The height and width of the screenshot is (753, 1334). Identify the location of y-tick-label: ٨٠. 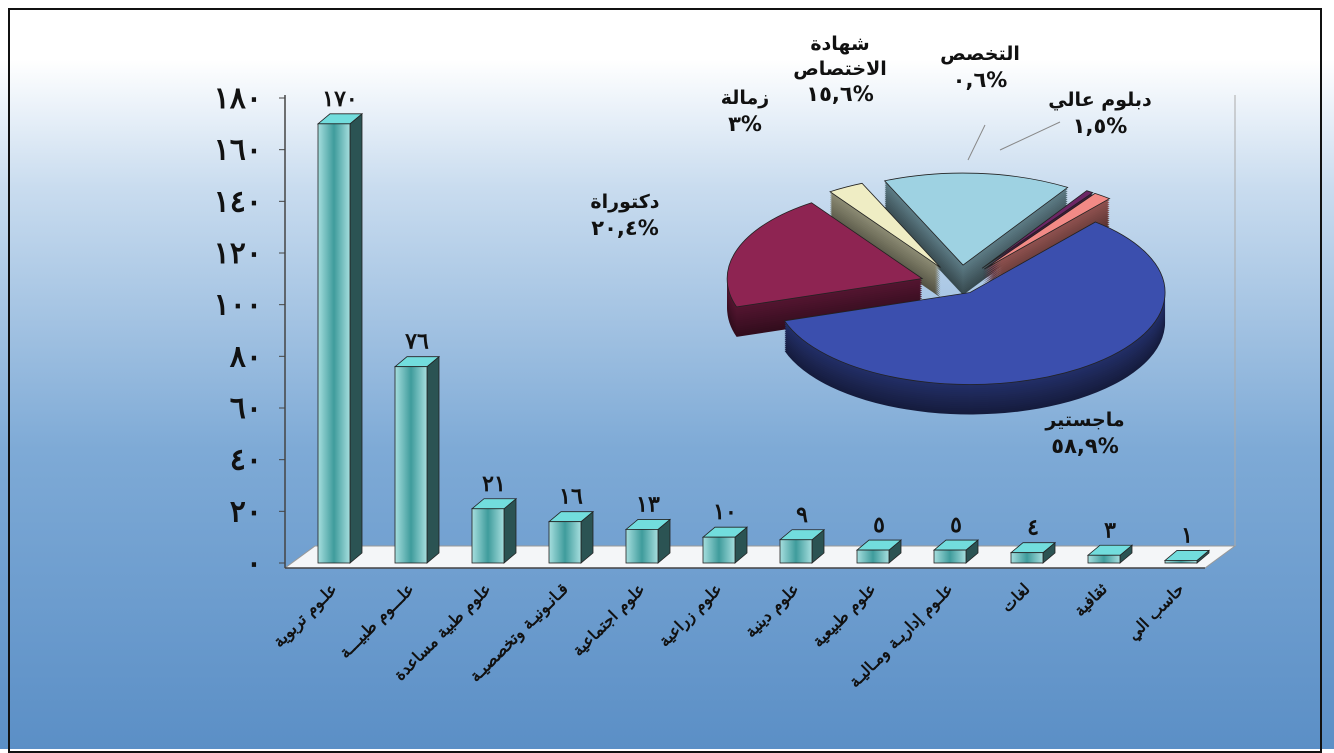
(246, 356).